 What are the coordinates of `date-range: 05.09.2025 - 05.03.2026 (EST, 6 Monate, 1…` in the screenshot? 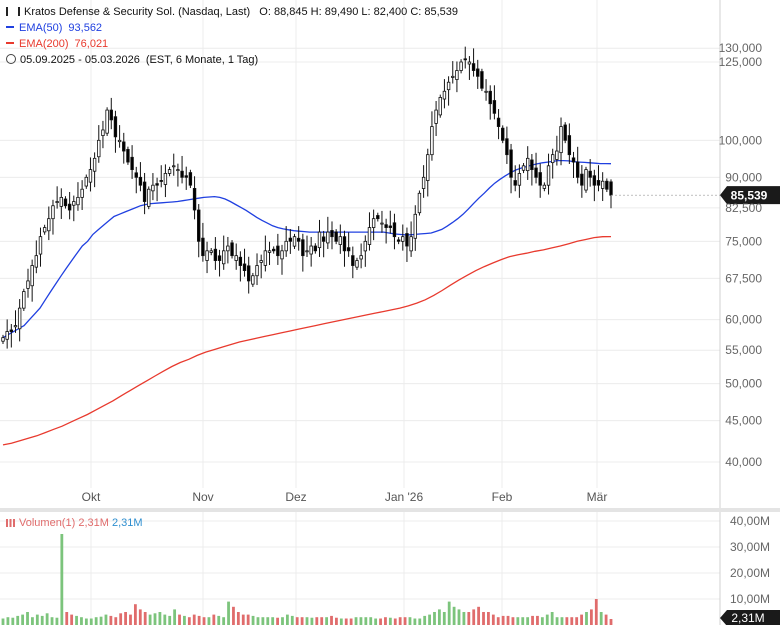 It's located at (132, 60).